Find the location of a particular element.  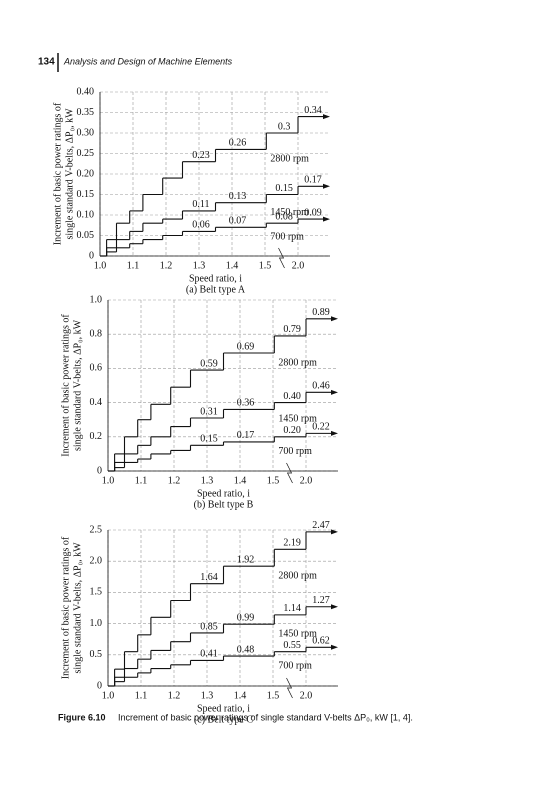

value-label: 0.06 is located at coordinates (201, 225).